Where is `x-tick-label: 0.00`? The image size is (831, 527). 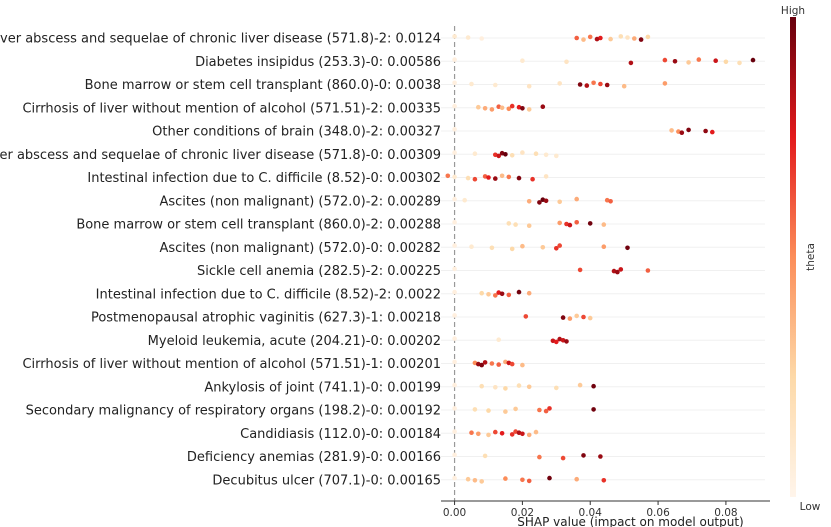 x-tick-label: 0.00 is located at coordinates (454, 513).